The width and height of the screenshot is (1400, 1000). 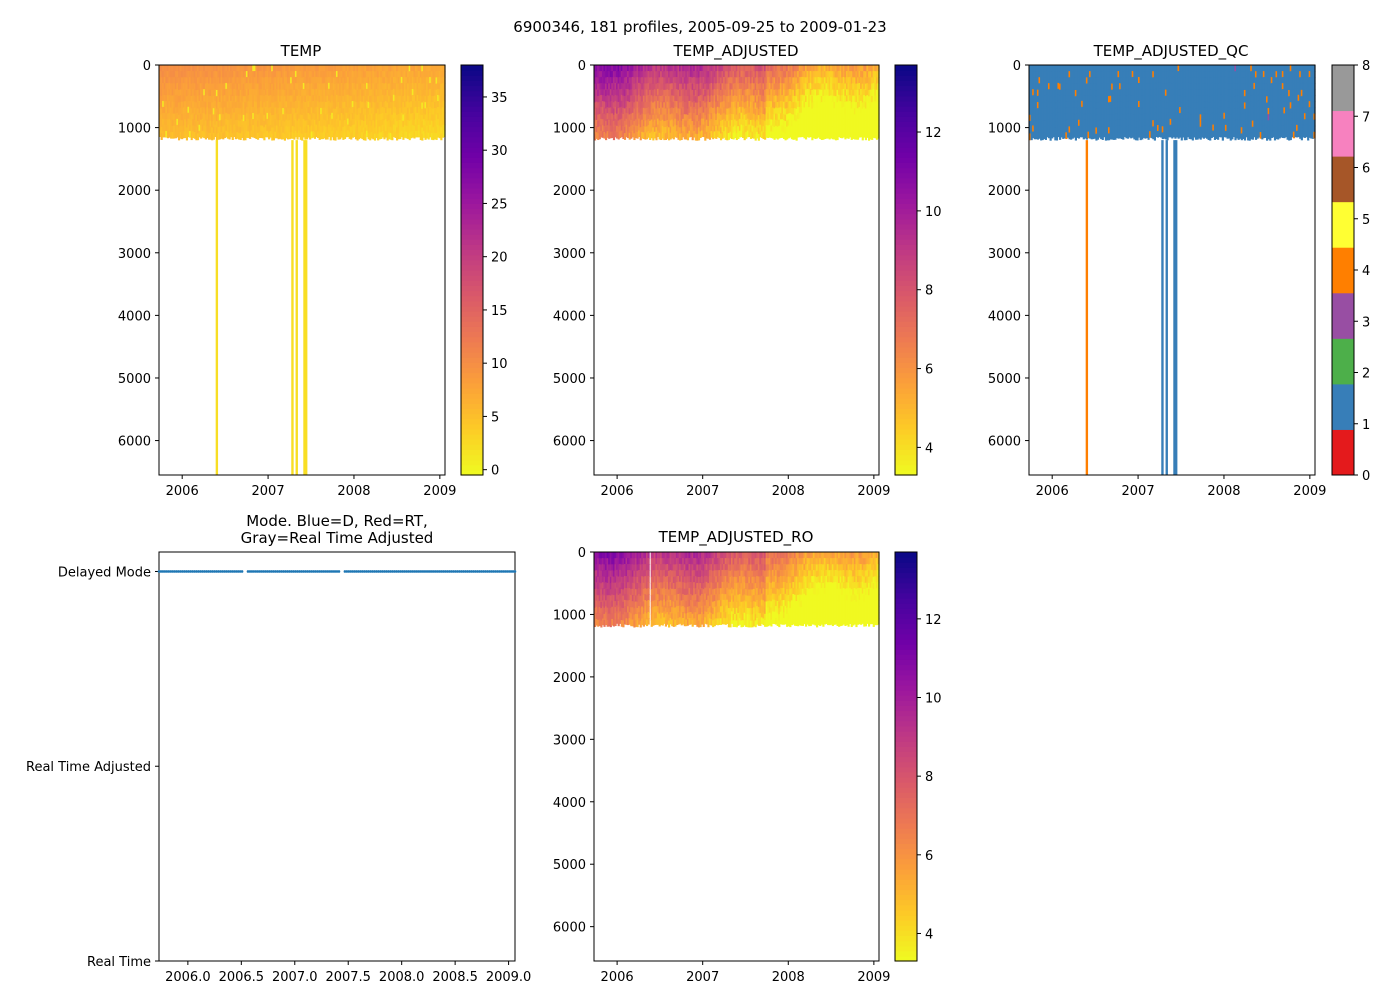 What do you see at coordinates (134, 379) in the screenshot?
I see `temp-y-tick-label: 5000` at bounding box center [134, 379].